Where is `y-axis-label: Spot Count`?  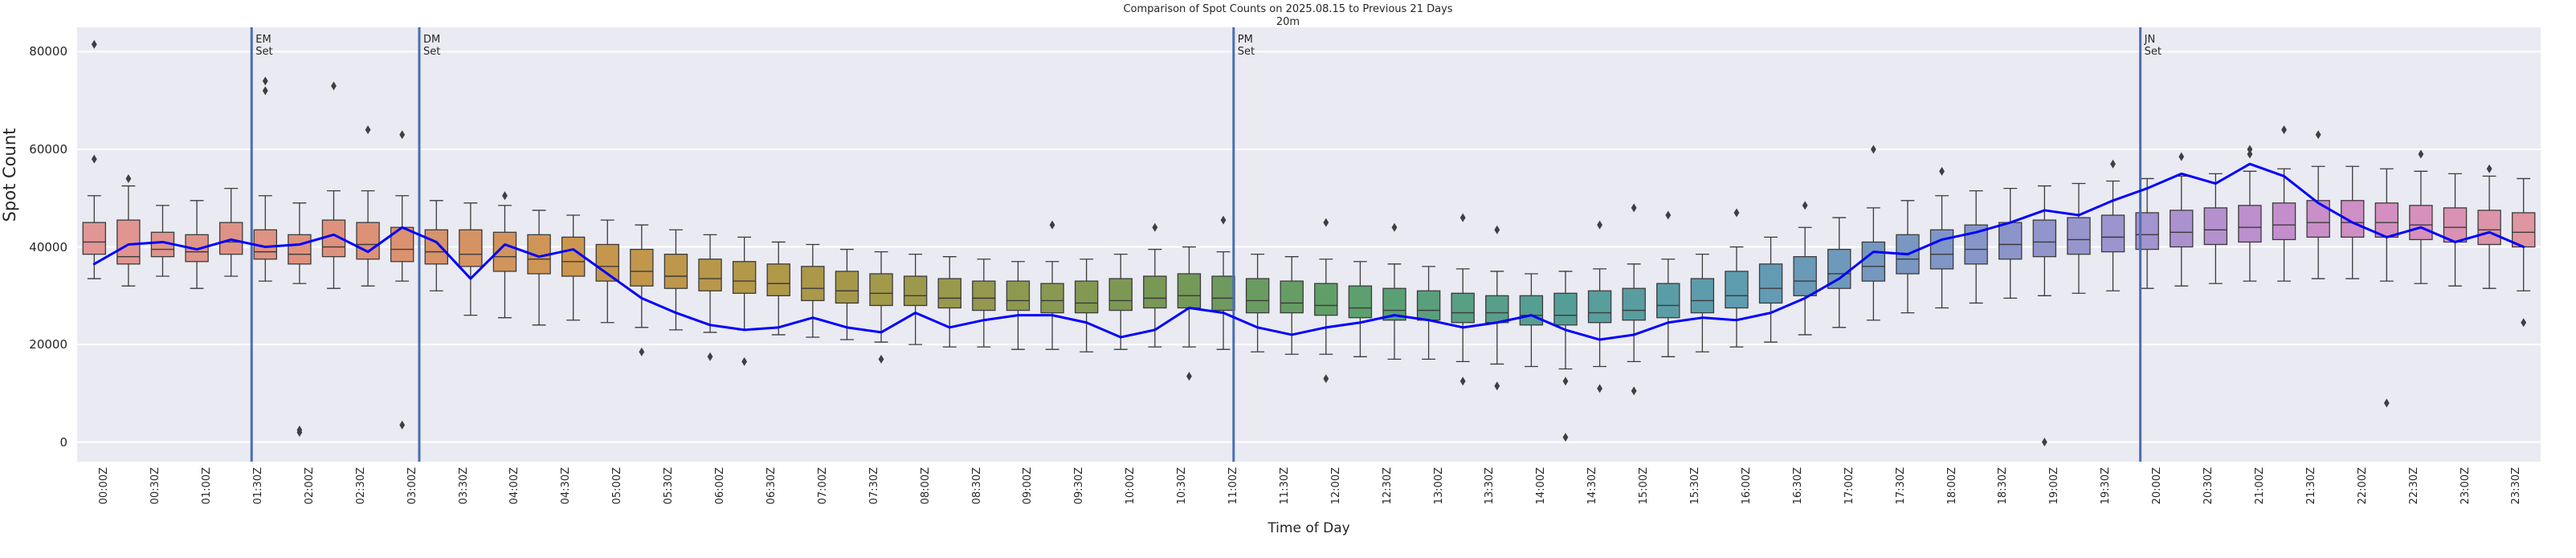
y-axis-label: Spot Count is located at coordinates (9, 175).